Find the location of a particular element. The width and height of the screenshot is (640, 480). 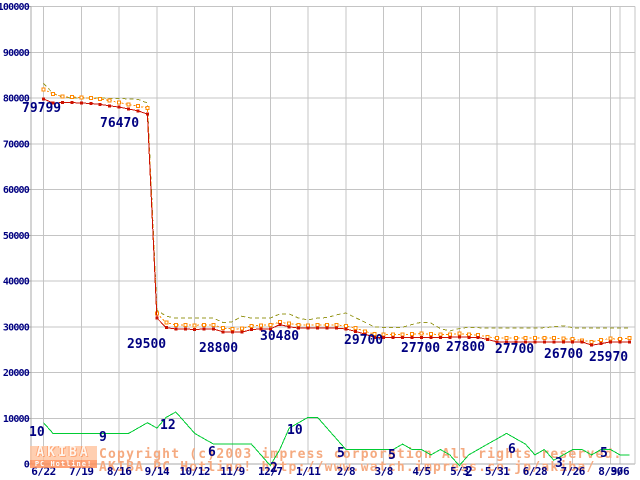

x-axis-label: 9/6 is located at coordinates (620, 471).